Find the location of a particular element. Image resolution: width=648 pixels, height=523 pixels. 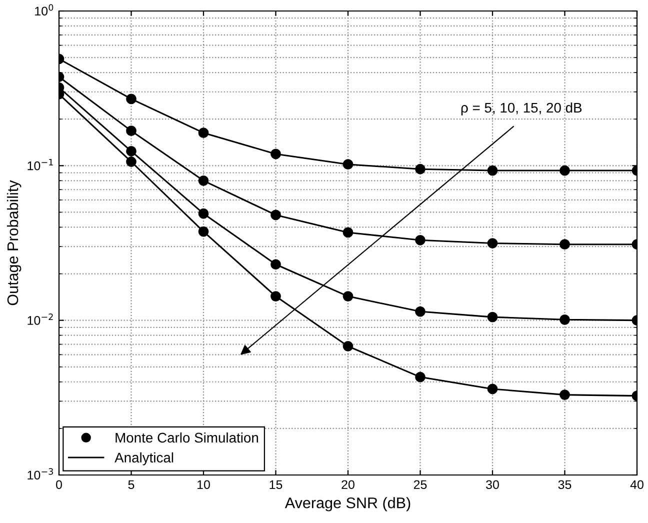

legend-label: Analytical is located at coordinates (144, 459).